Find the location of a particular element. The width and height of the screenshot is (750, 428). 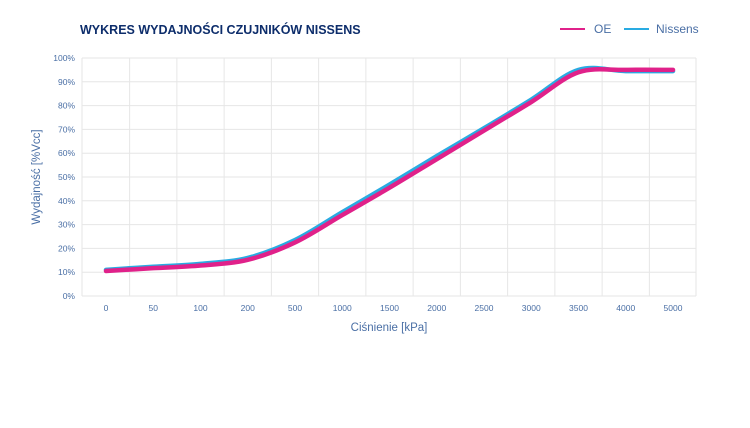

x-tick-label: 2000 is located at coordinates (436, 308).